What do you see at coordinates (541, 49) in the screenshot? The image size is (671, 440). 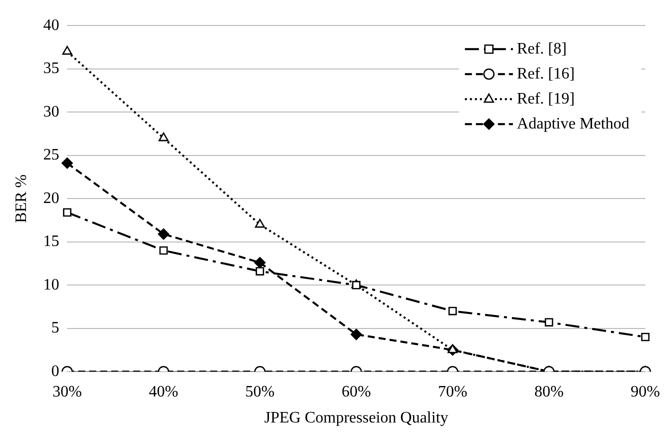 I see `legend-label: Ref. [8]` at bounding box center [541, 49].